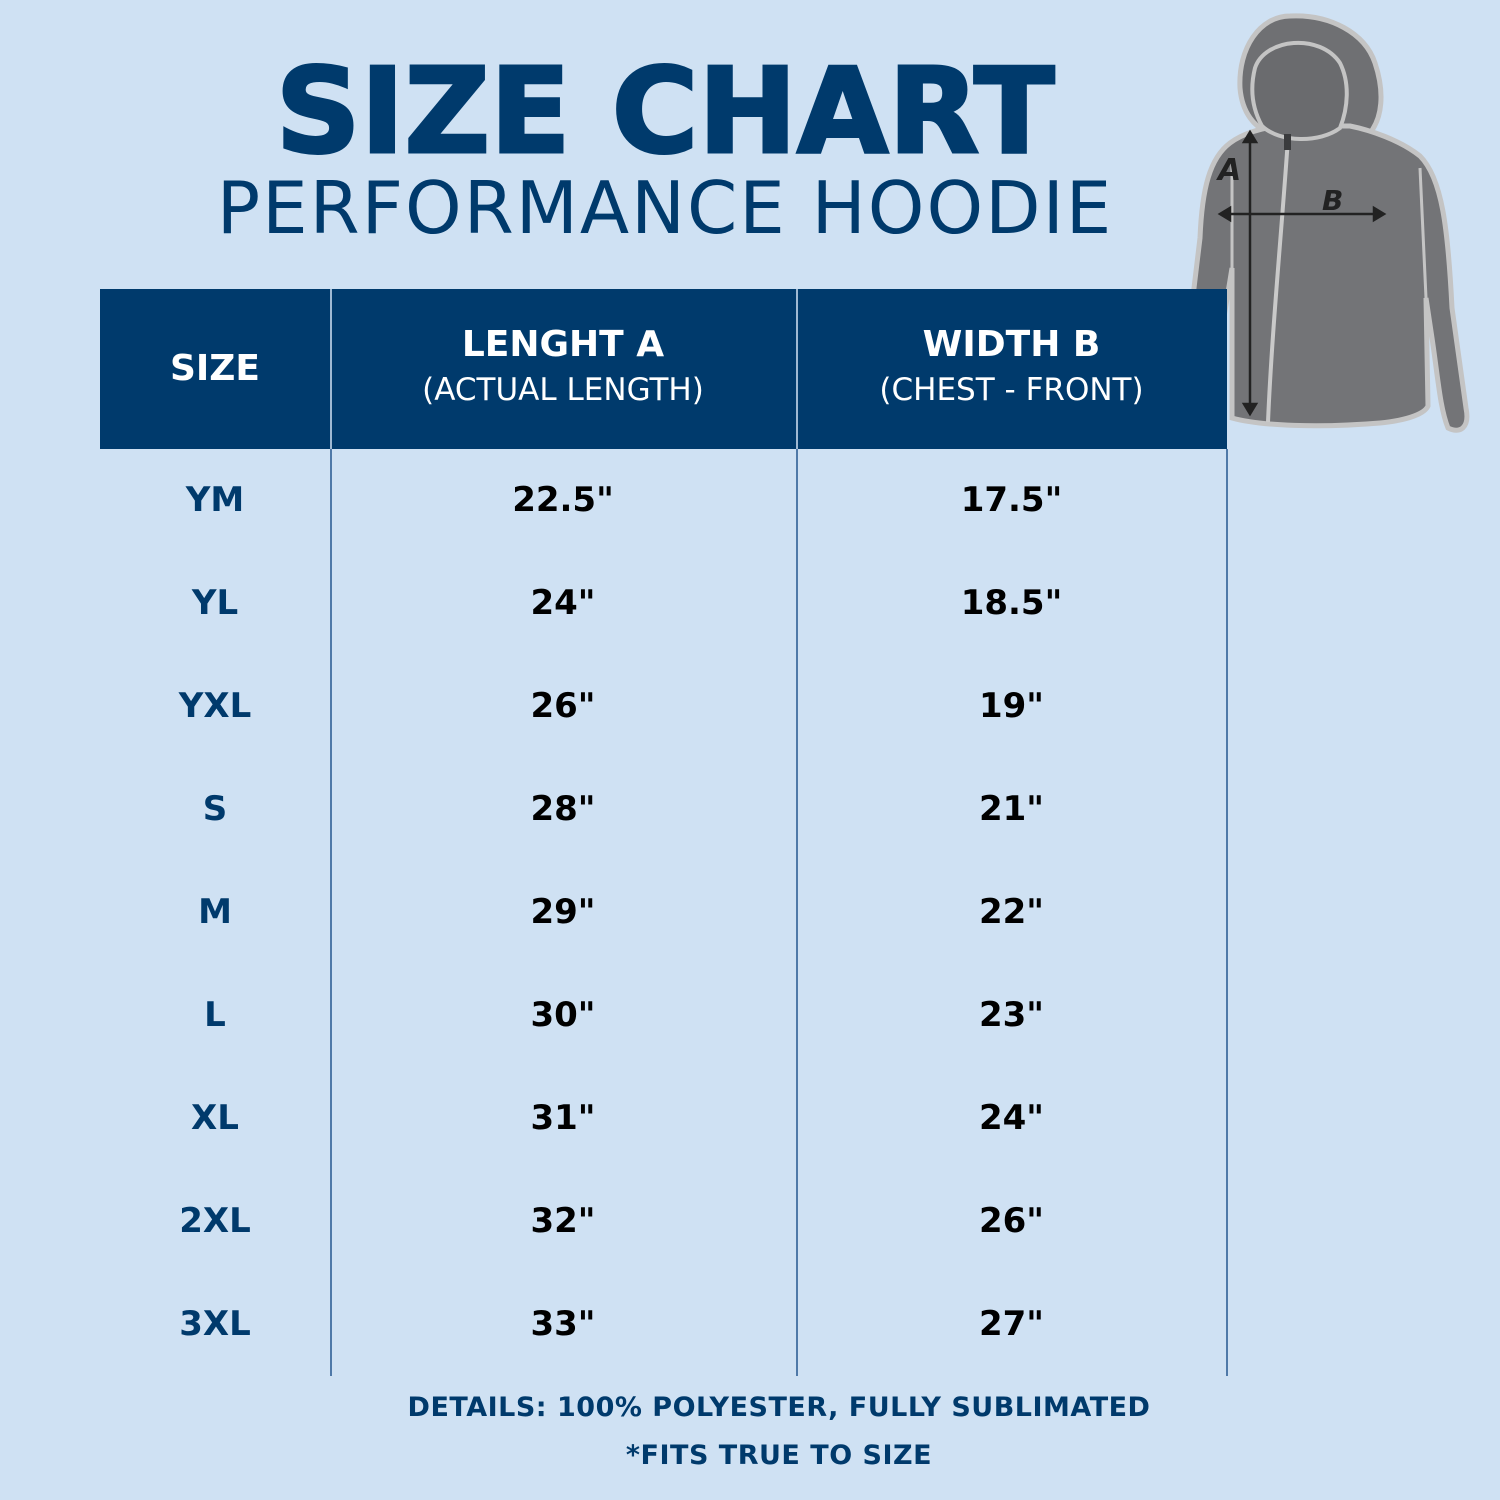 The height and width of the screenshot is (1500, 1500). What do you see at coordinates (563, 603) in the screenshot?
I see `length-cell: 24"` at bounding box center [563, 603].